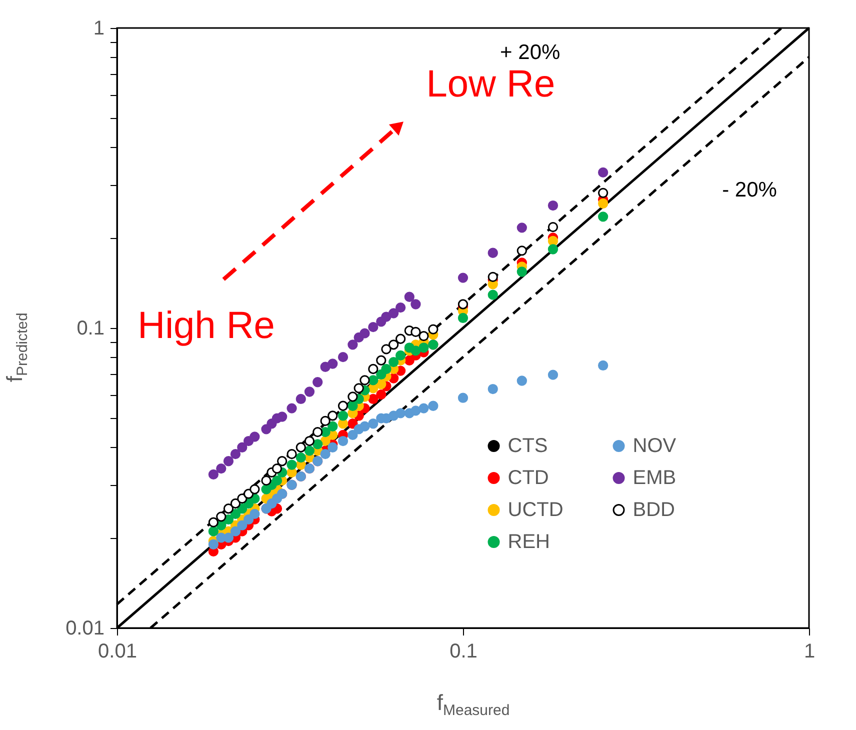  What do you see at coordinates (536, 510) in the screenshot?
I see `legend-label: UCTD` at bounding box center [536, 510].